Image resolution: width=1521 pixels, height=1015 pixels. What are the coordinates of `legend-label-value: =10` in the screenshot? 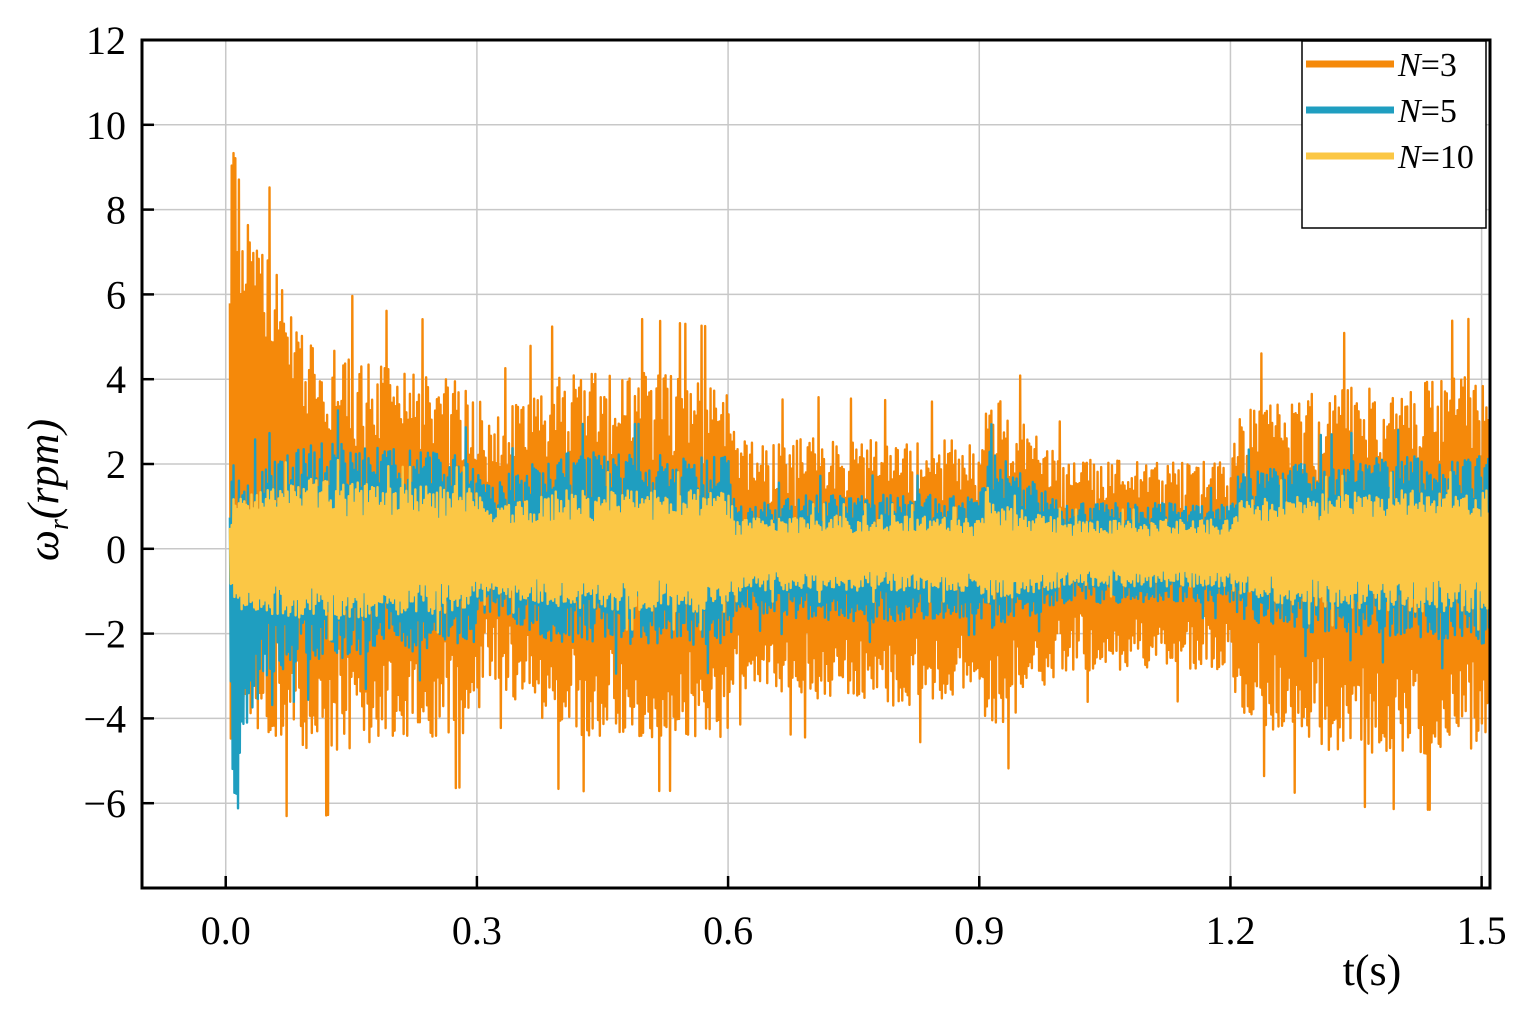 It's located at (1447, 157).